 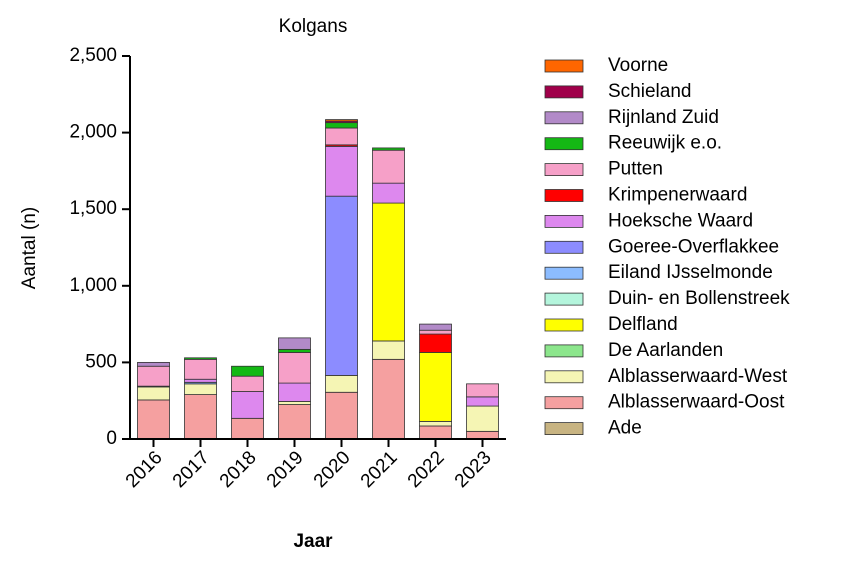 What do you see at coordinates (638, 65) in the screenshot?
I see `legend-label: Voorne` at bounding box center [638, 65].